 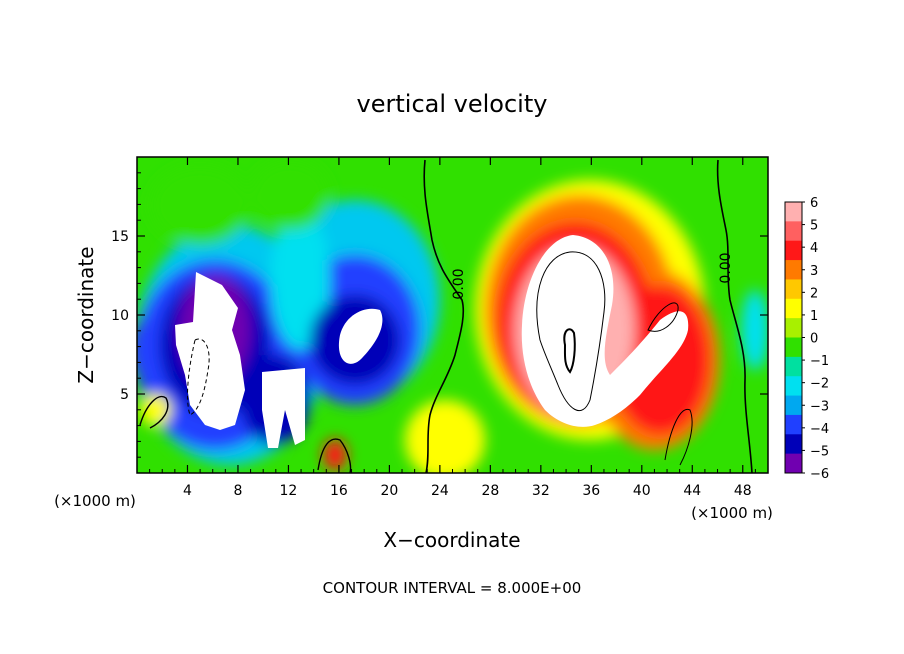 What do you see at coordinates (819, 451) in the screenshot?
I see `colorbar-label: −5` at bounding box center [819, 451].